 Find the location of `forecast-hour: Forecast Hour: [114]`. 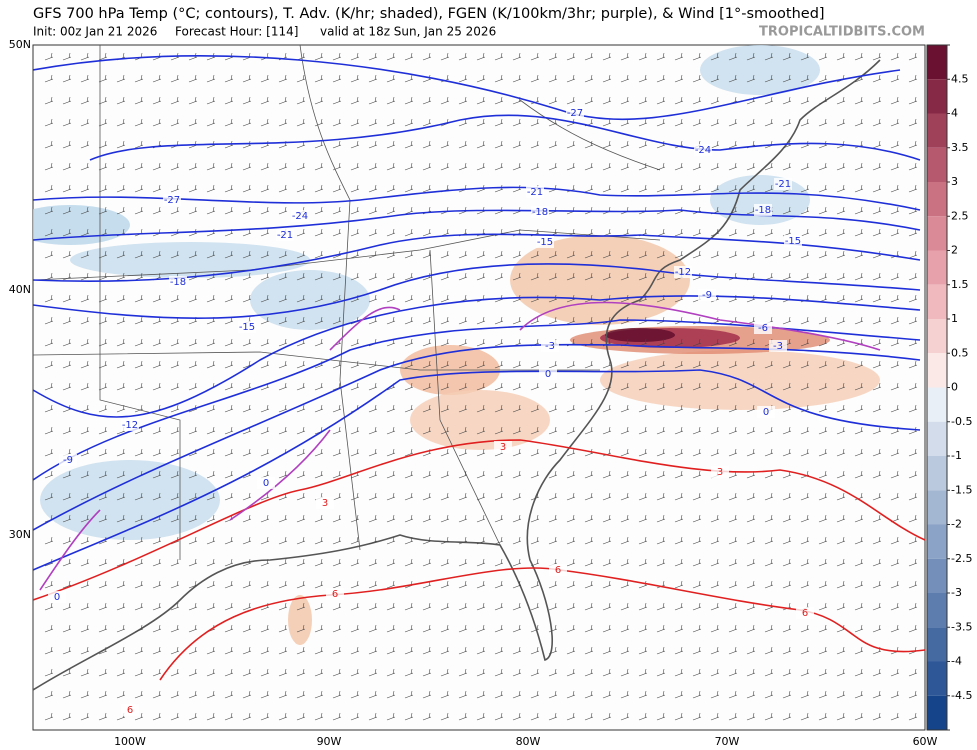

forecast-hour: Forecast Hour: [114] is located at coordinates (236, 32).